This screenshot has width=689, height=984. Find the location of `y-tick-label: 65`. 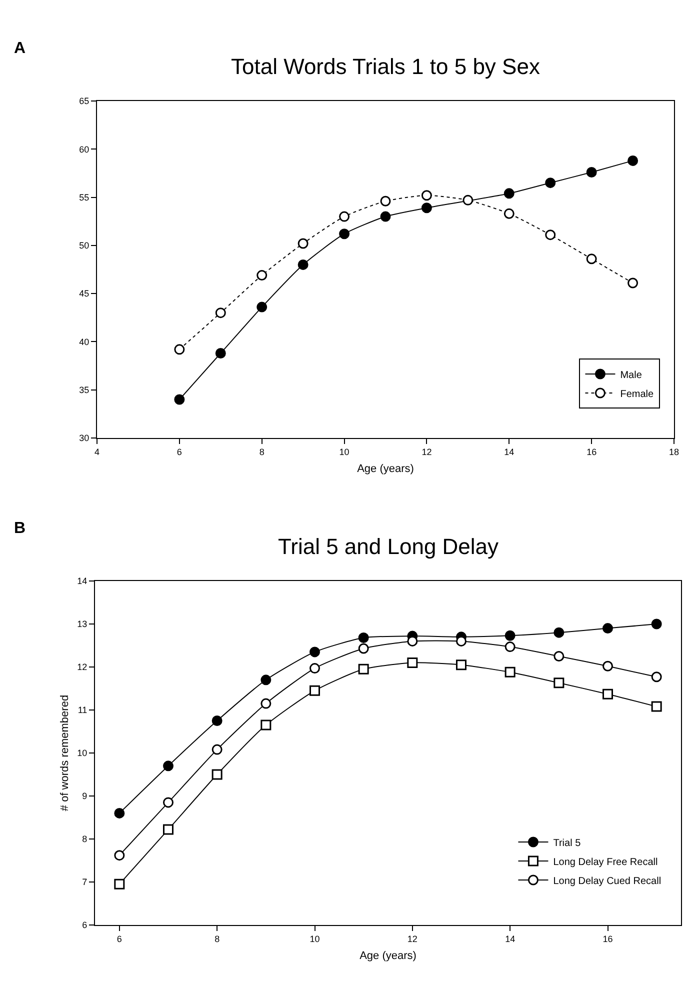

y-tick-label: 65 is located at coordinates (84, 101).